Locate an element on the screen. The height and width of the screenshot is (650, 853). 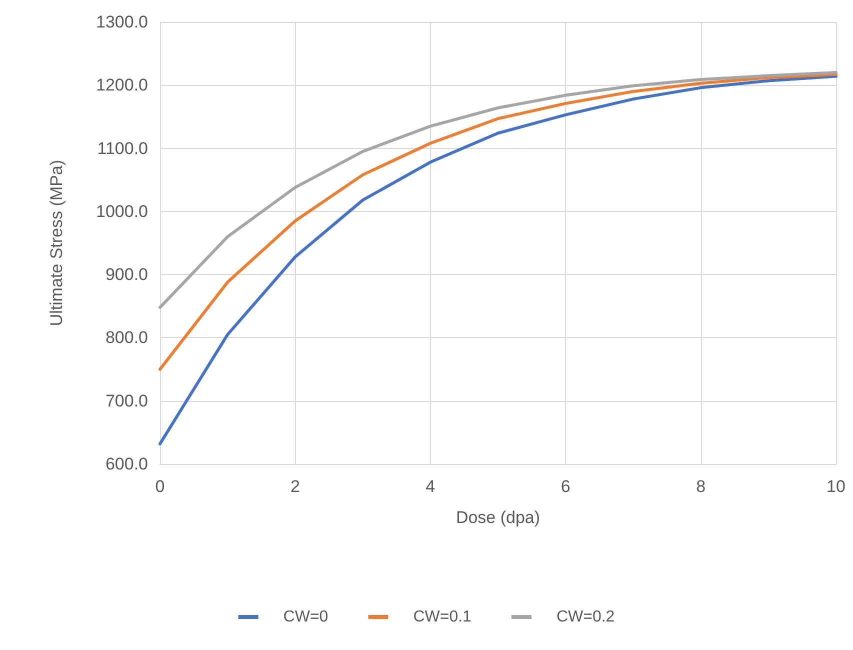
x-tick-label: 4 is located at coordinates (431, 486).